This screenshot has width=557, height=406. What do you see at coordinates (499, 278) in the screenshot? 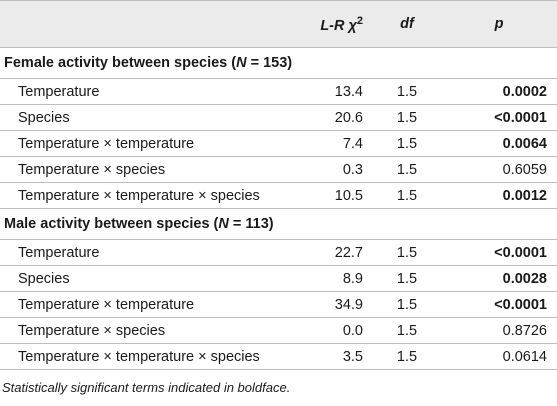
I see `p-value-cell: 0.0028` at bounding box center [499, 278].